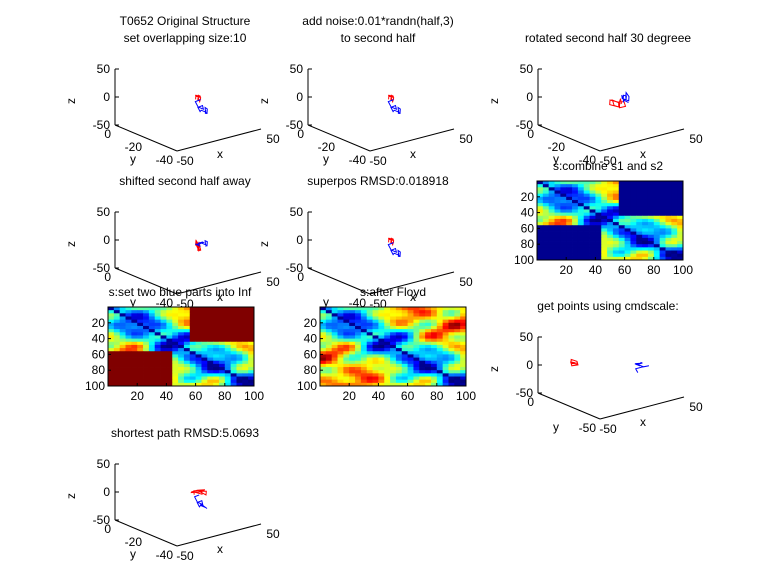 The width and height of the screenshot is (768, 576). What do you see at coordinates (610, 220) in the screenshot?
I see `plot-frame` at bounding box center [610, 220].